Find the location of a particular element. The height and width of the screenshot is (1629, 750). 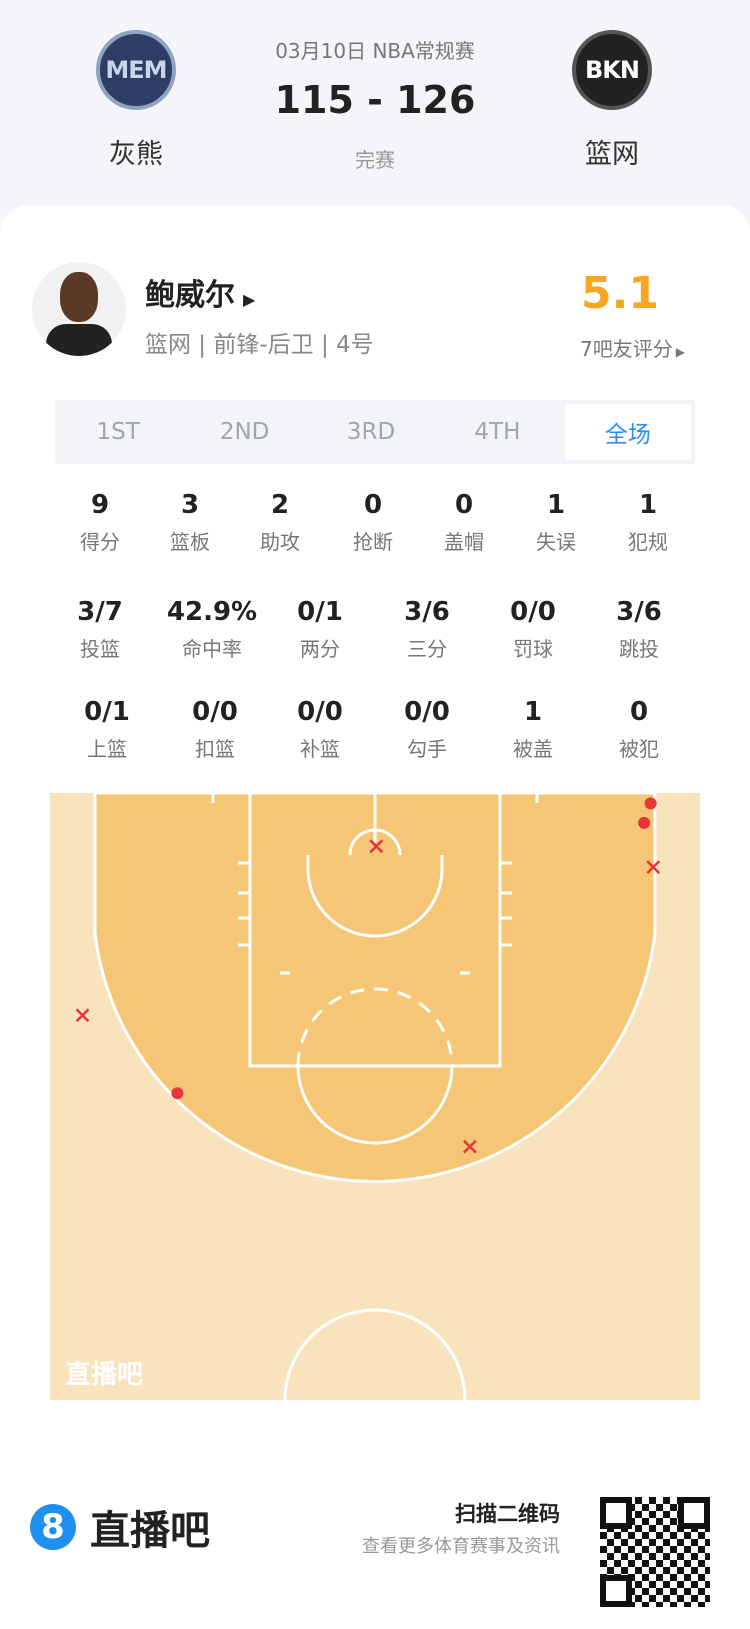

stat-label: 失误 is located at coordinates (556, 542).